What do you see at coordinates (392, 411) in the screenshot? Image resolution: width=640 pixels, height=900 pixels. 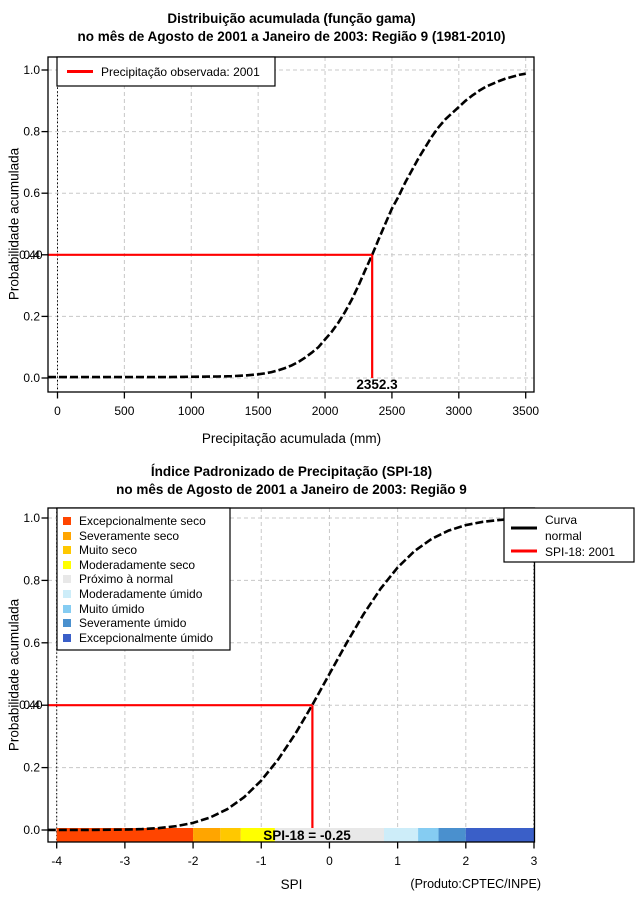 I see `x-tick-label: 2500` at bounding box center [392, 411].